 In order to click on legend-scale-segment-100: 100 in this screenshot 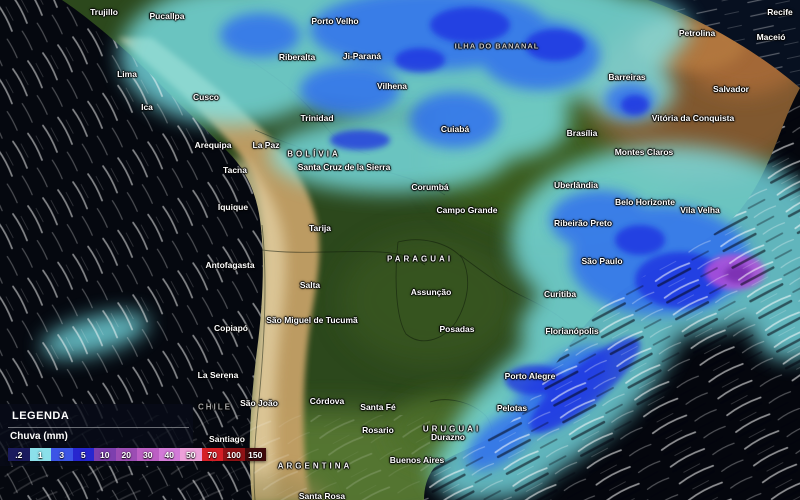, I will do `click(234, 454)`.